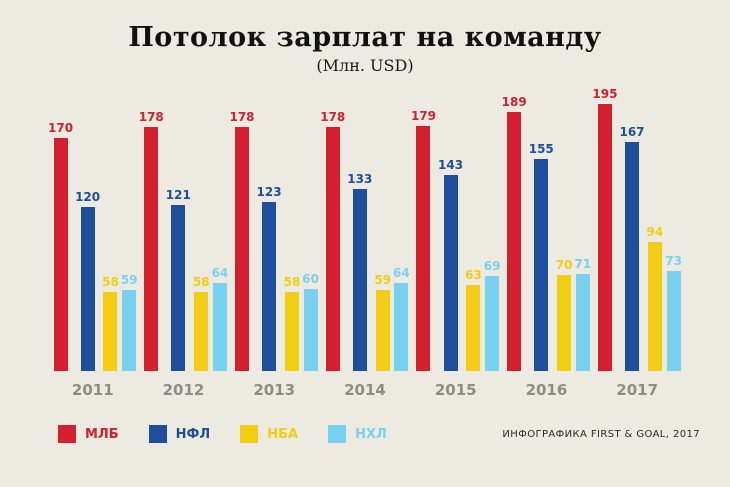  I want to click on bar-wrap: 179, so click(423, 240).